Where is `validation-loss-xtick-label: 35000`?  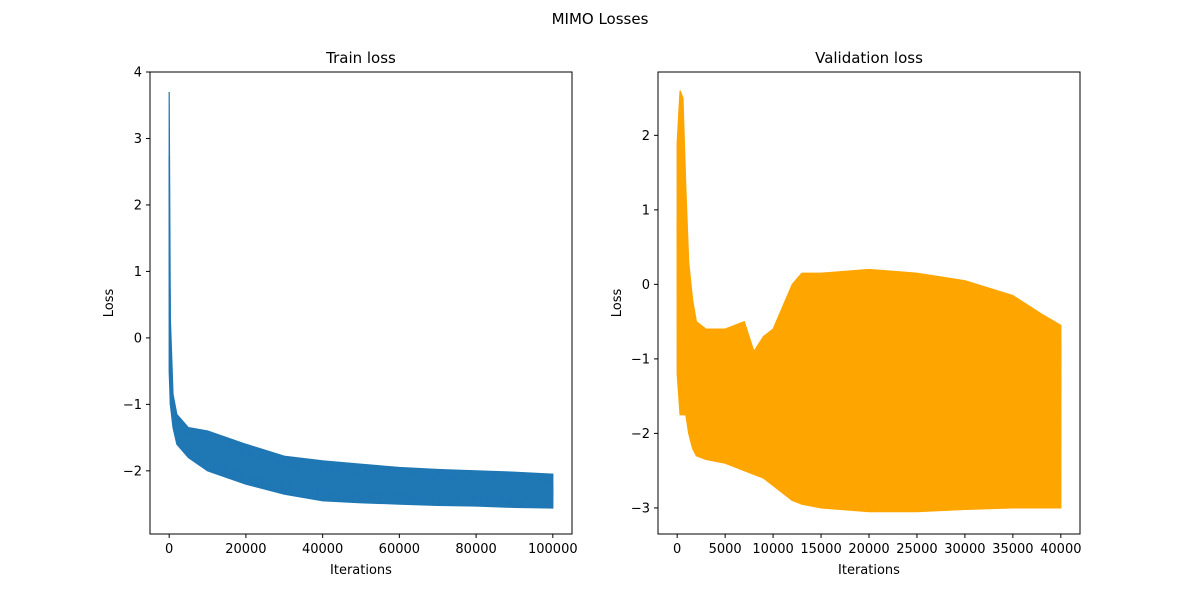
validation-loss-xtick-label: 35000 is located at coordinates (1012, 549).